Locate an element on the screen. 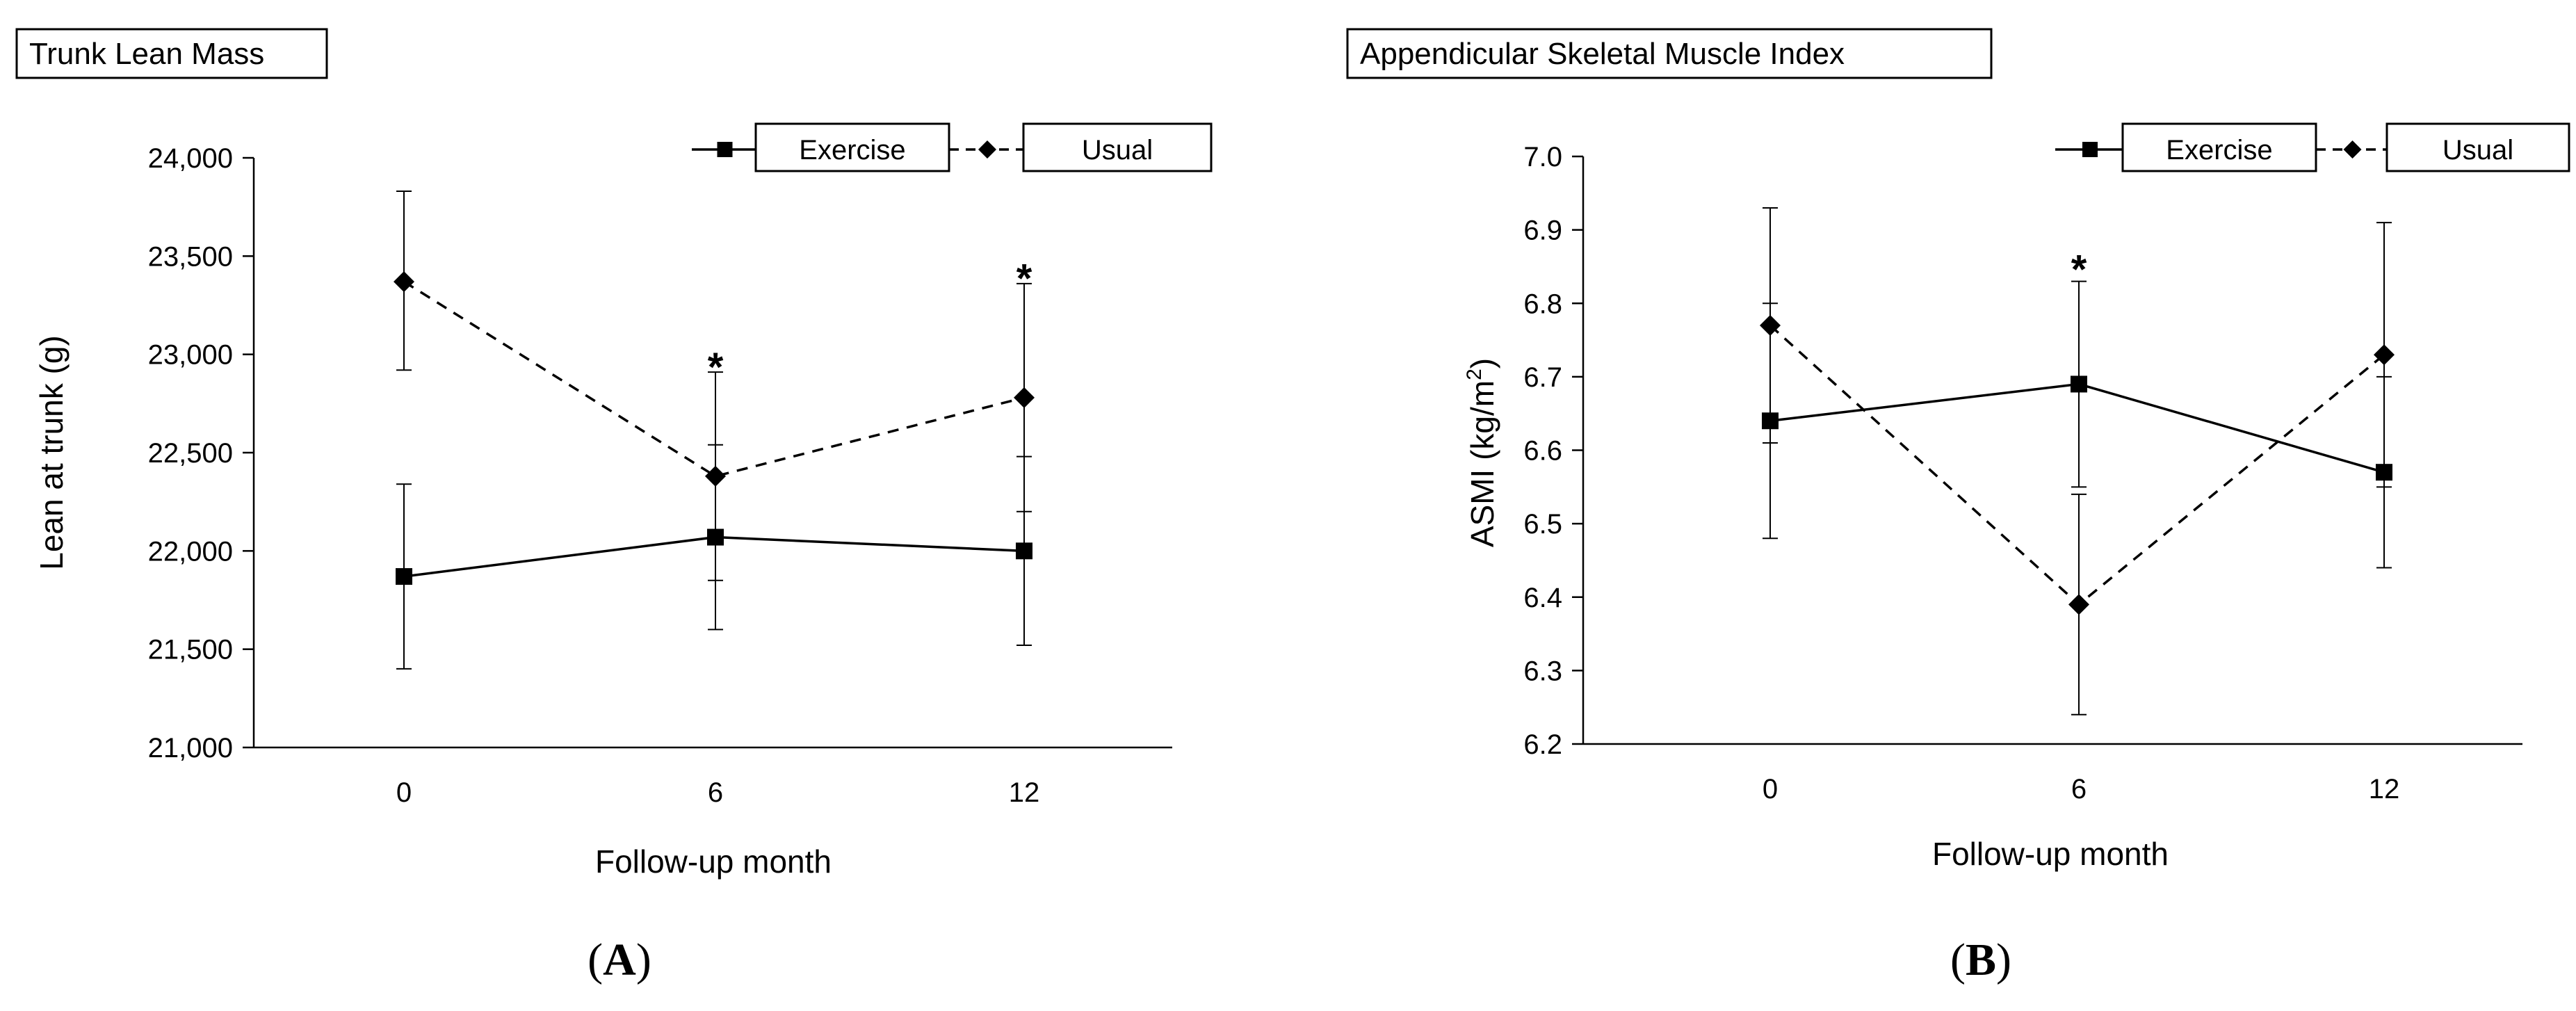  y-tick-label-0: 6.2 is located at coordinates (1542, 745).